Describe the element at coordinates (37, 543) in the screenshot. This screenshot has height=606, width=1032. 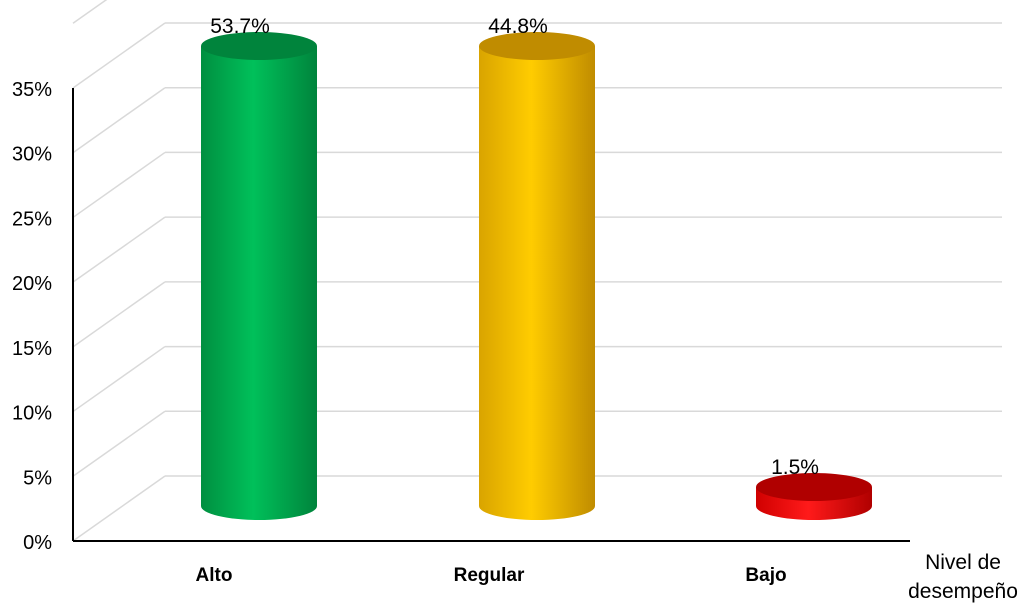
I see `y-tick-label: 0%` at that location.